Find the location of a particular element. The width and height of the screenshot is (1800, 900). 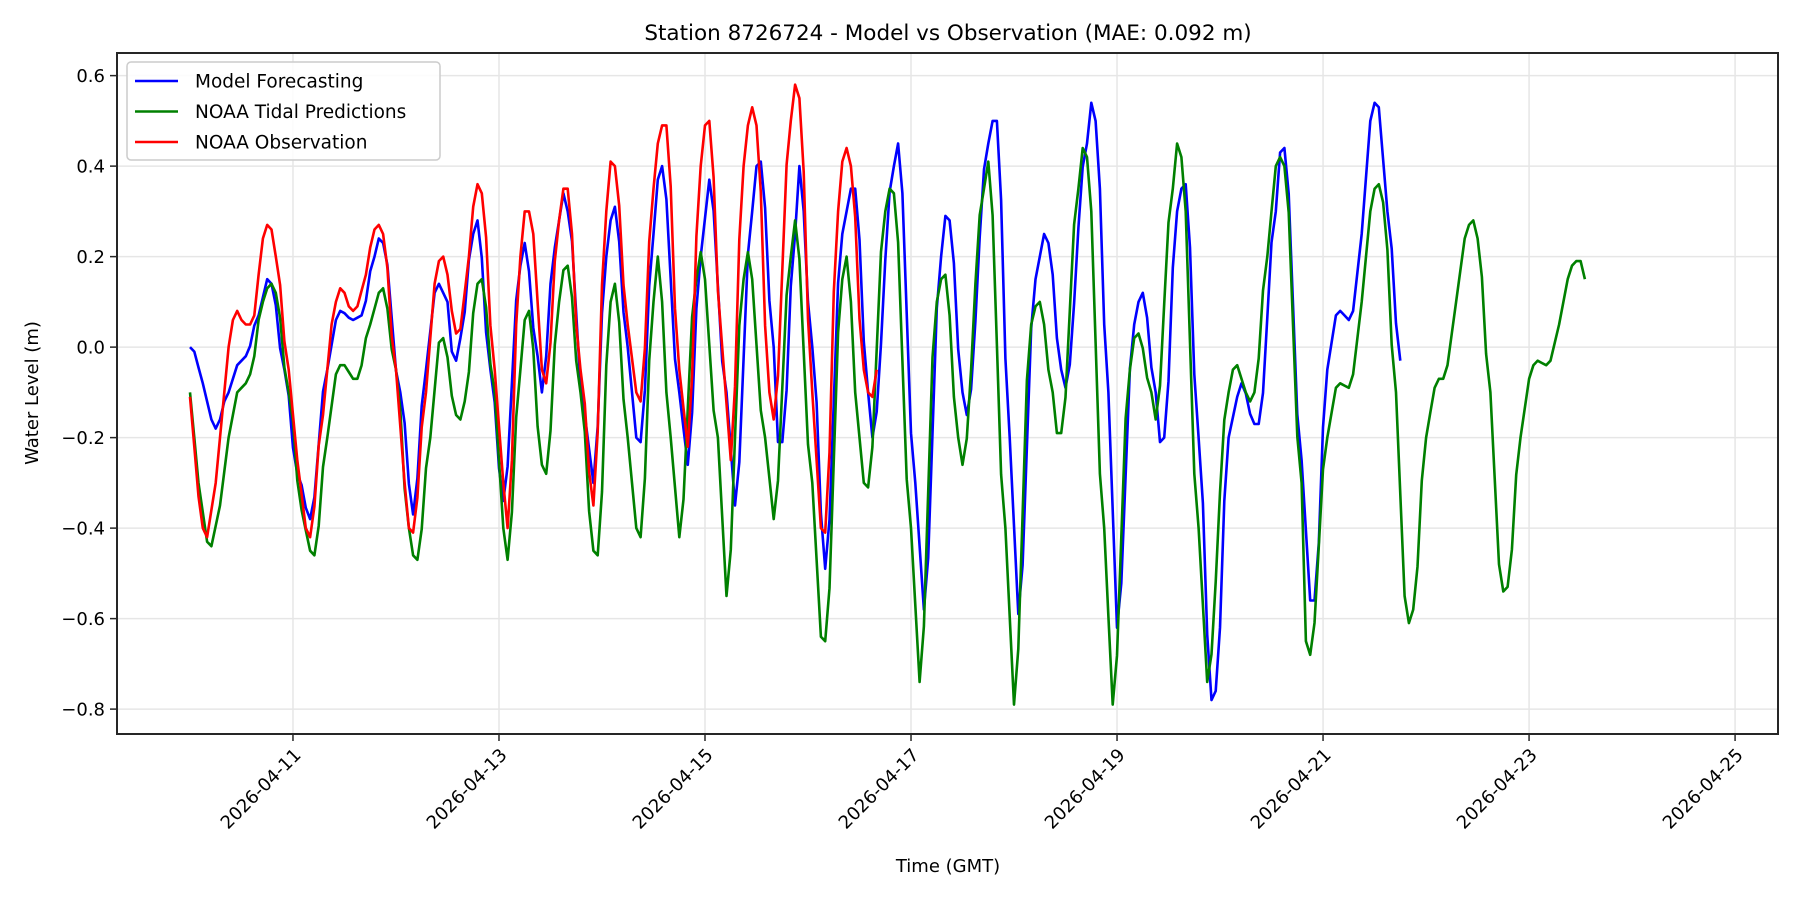

y-tick-label: 0.2 is located at coordinates (90, 257).